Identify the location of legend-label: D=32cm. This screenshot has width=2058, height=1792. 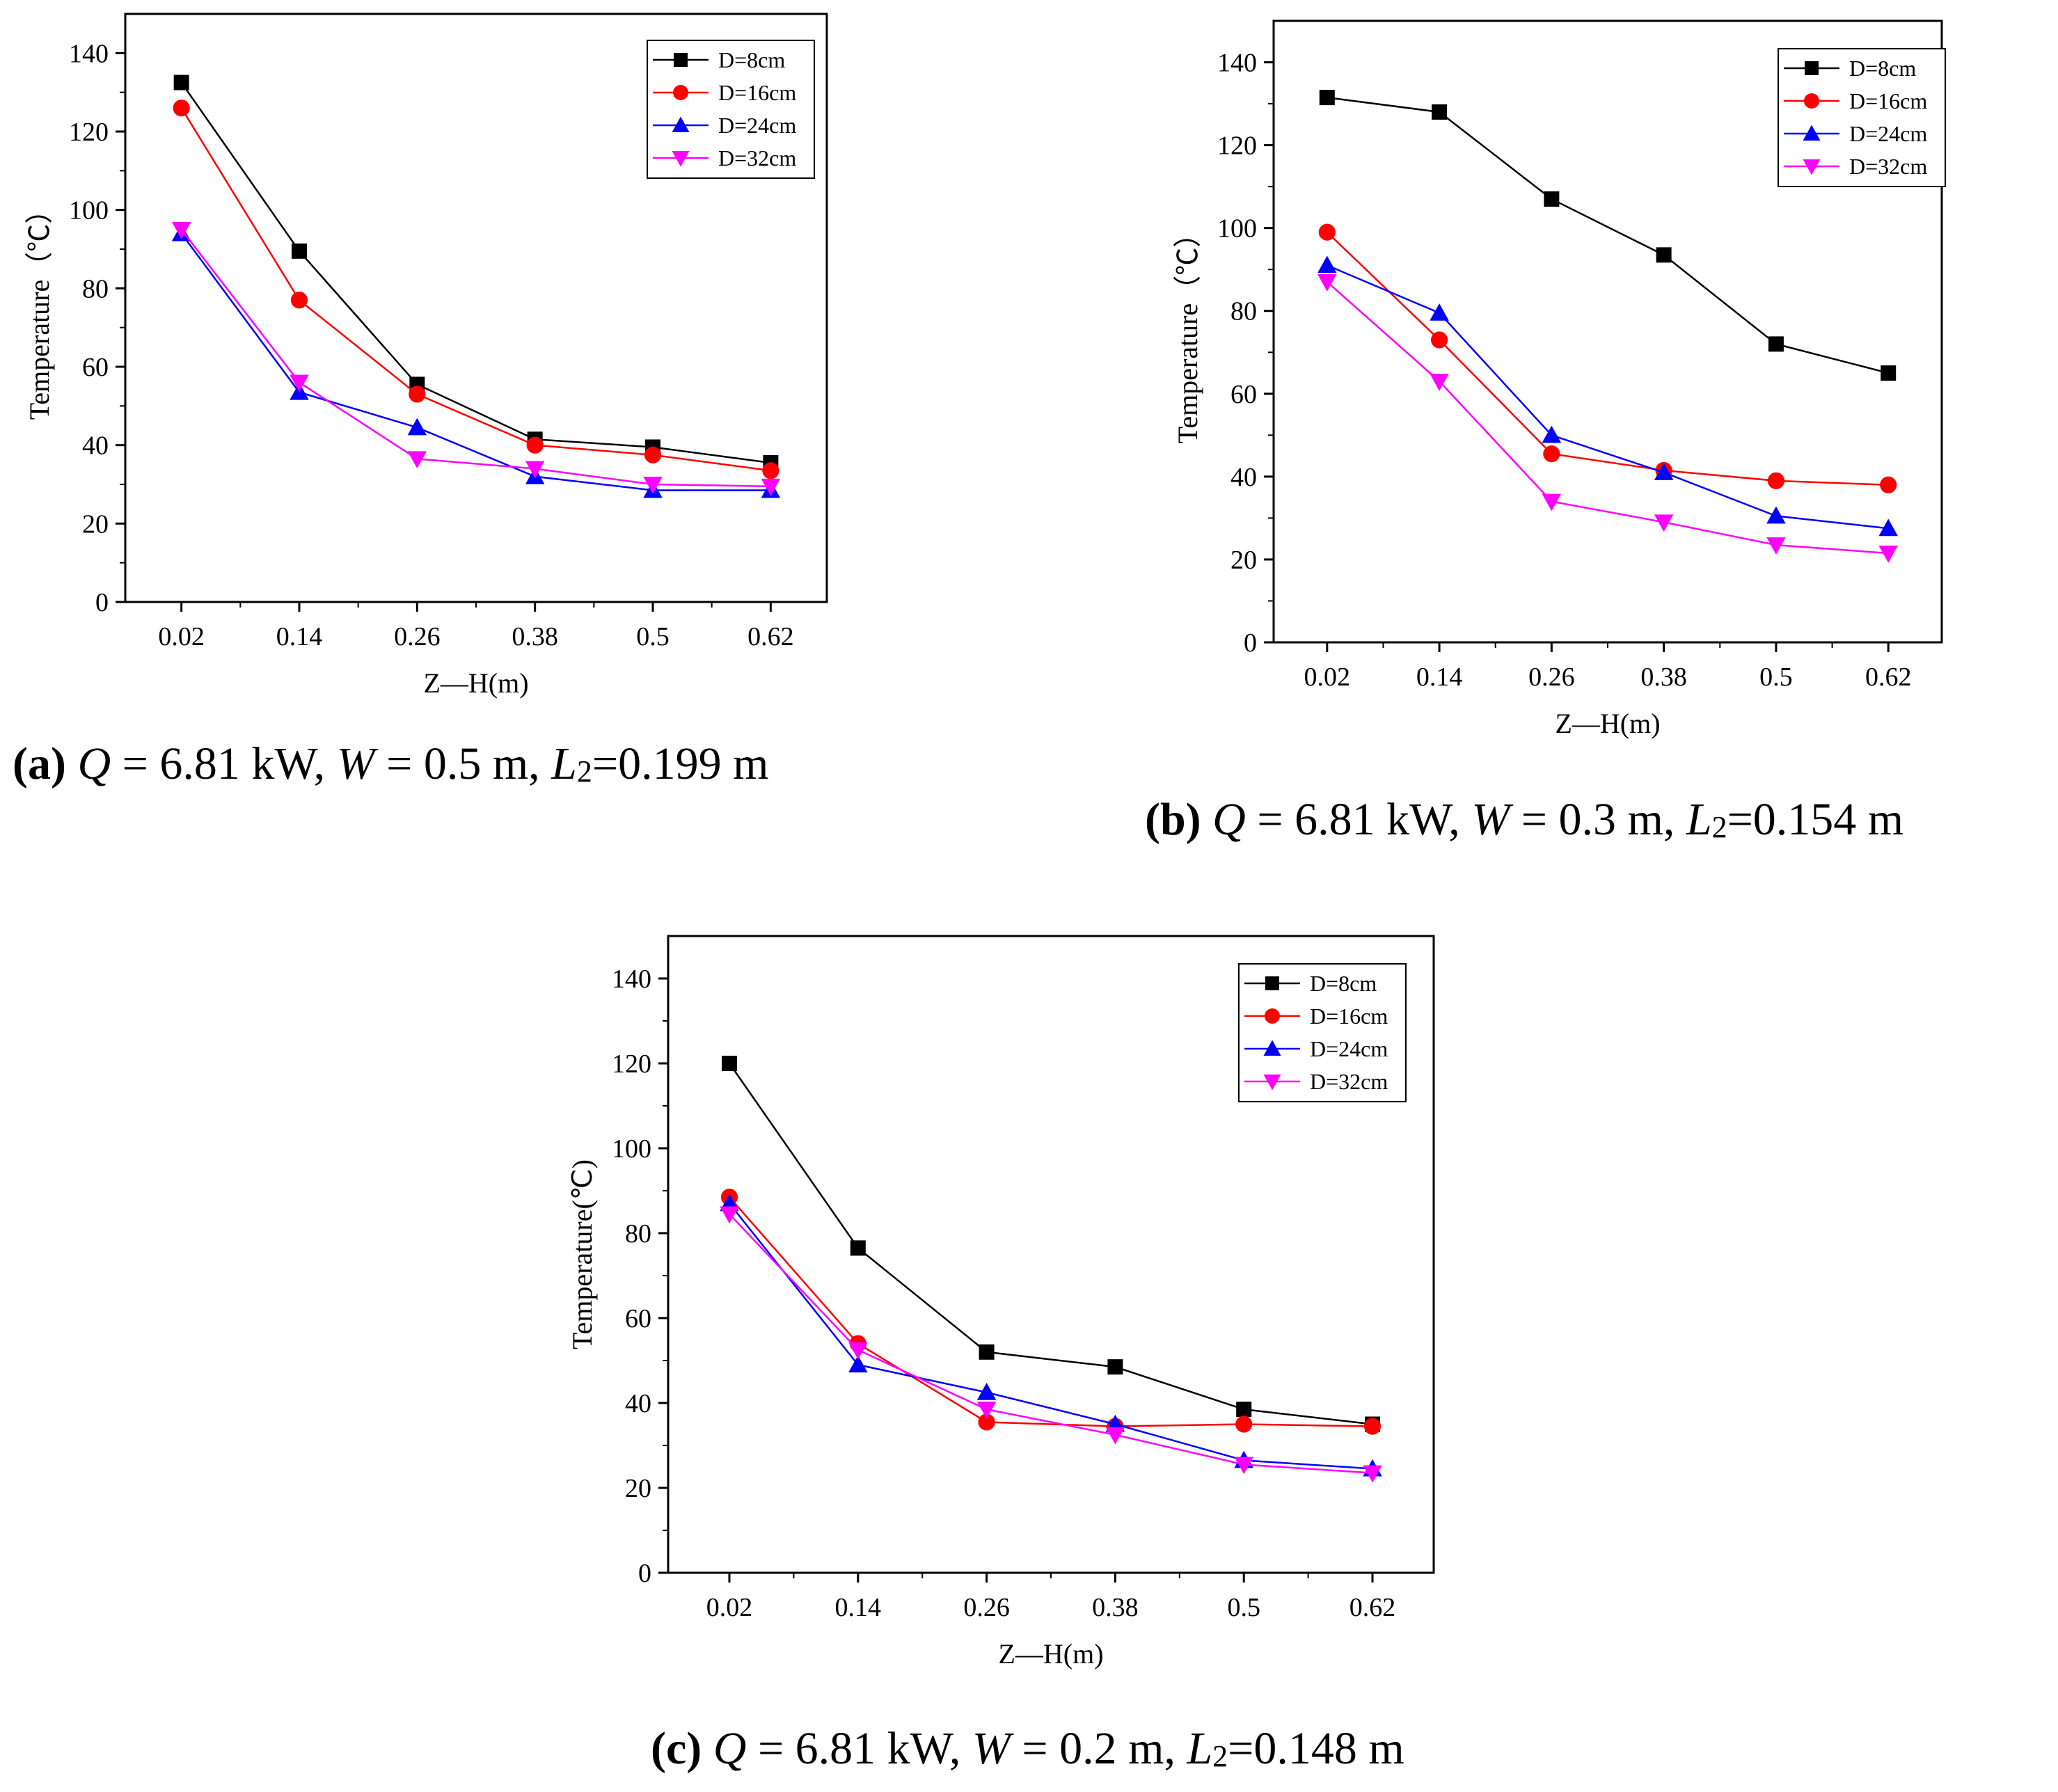
(757, 158).